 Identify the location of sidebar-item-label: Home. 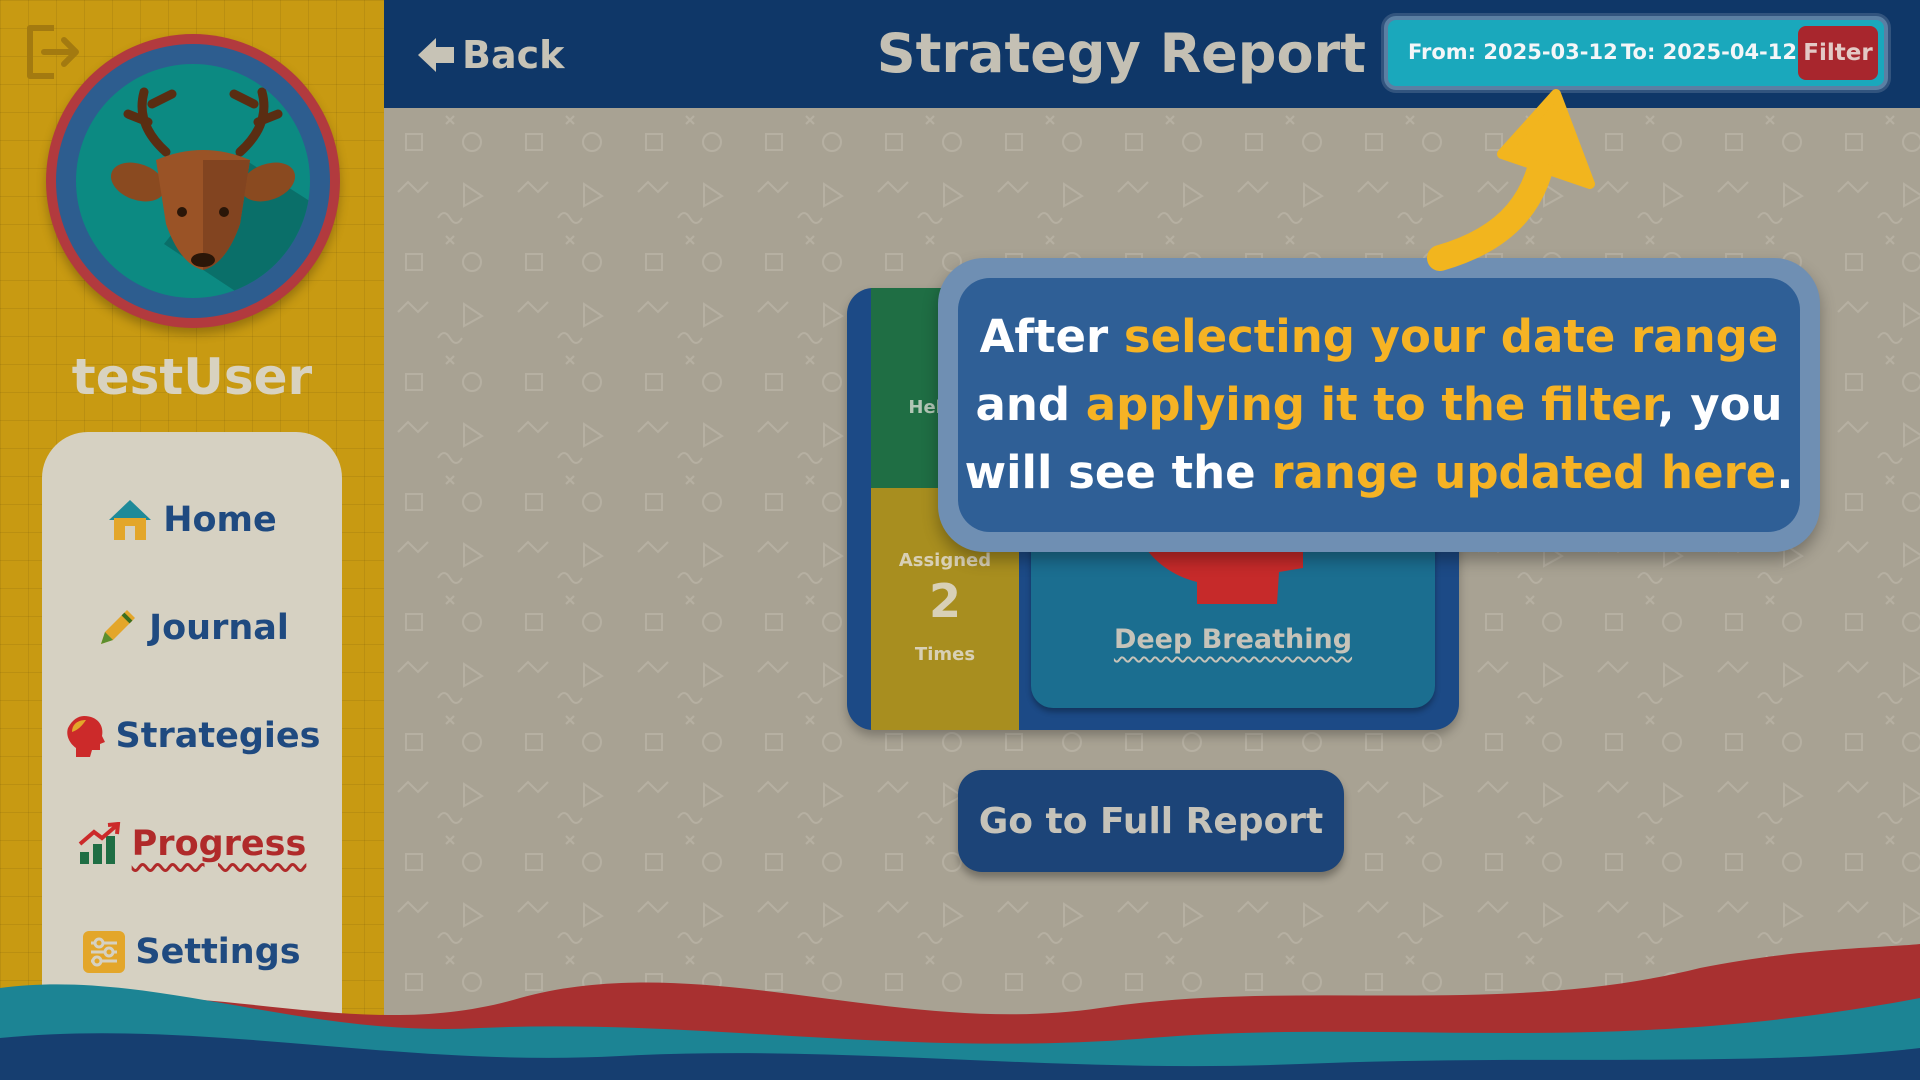
(220, 520).